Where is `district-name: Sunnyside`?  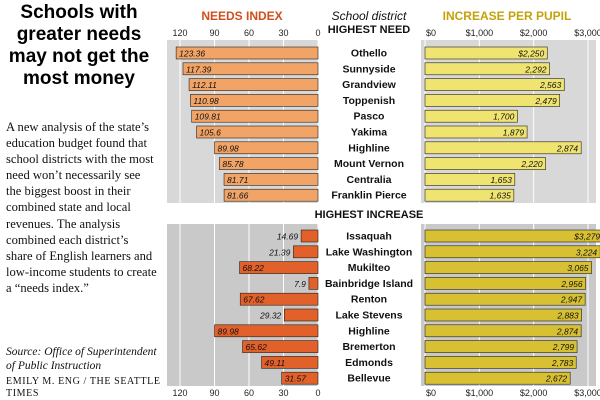
district-name: Sunnyside is located at coordinates (368, 69).